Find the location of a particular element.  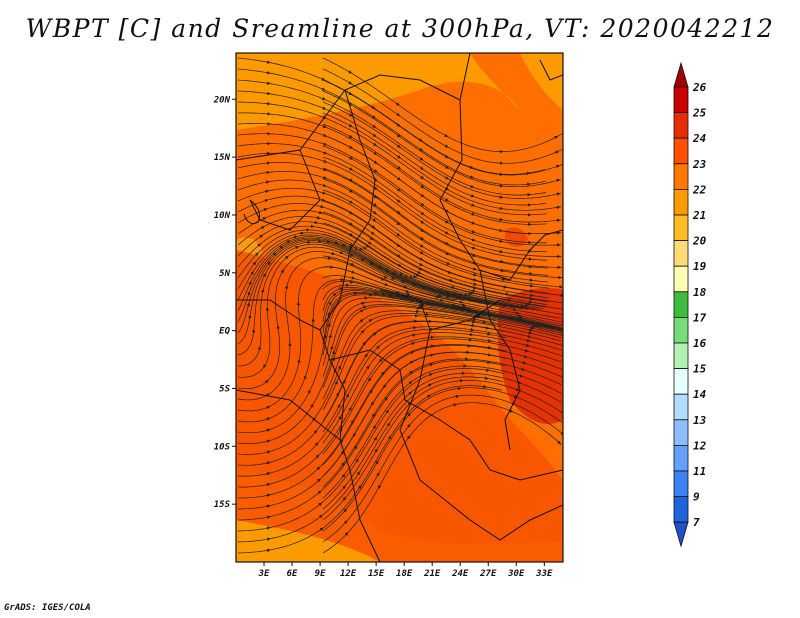

lon-label: 12E is located at coordinates (348, 574).